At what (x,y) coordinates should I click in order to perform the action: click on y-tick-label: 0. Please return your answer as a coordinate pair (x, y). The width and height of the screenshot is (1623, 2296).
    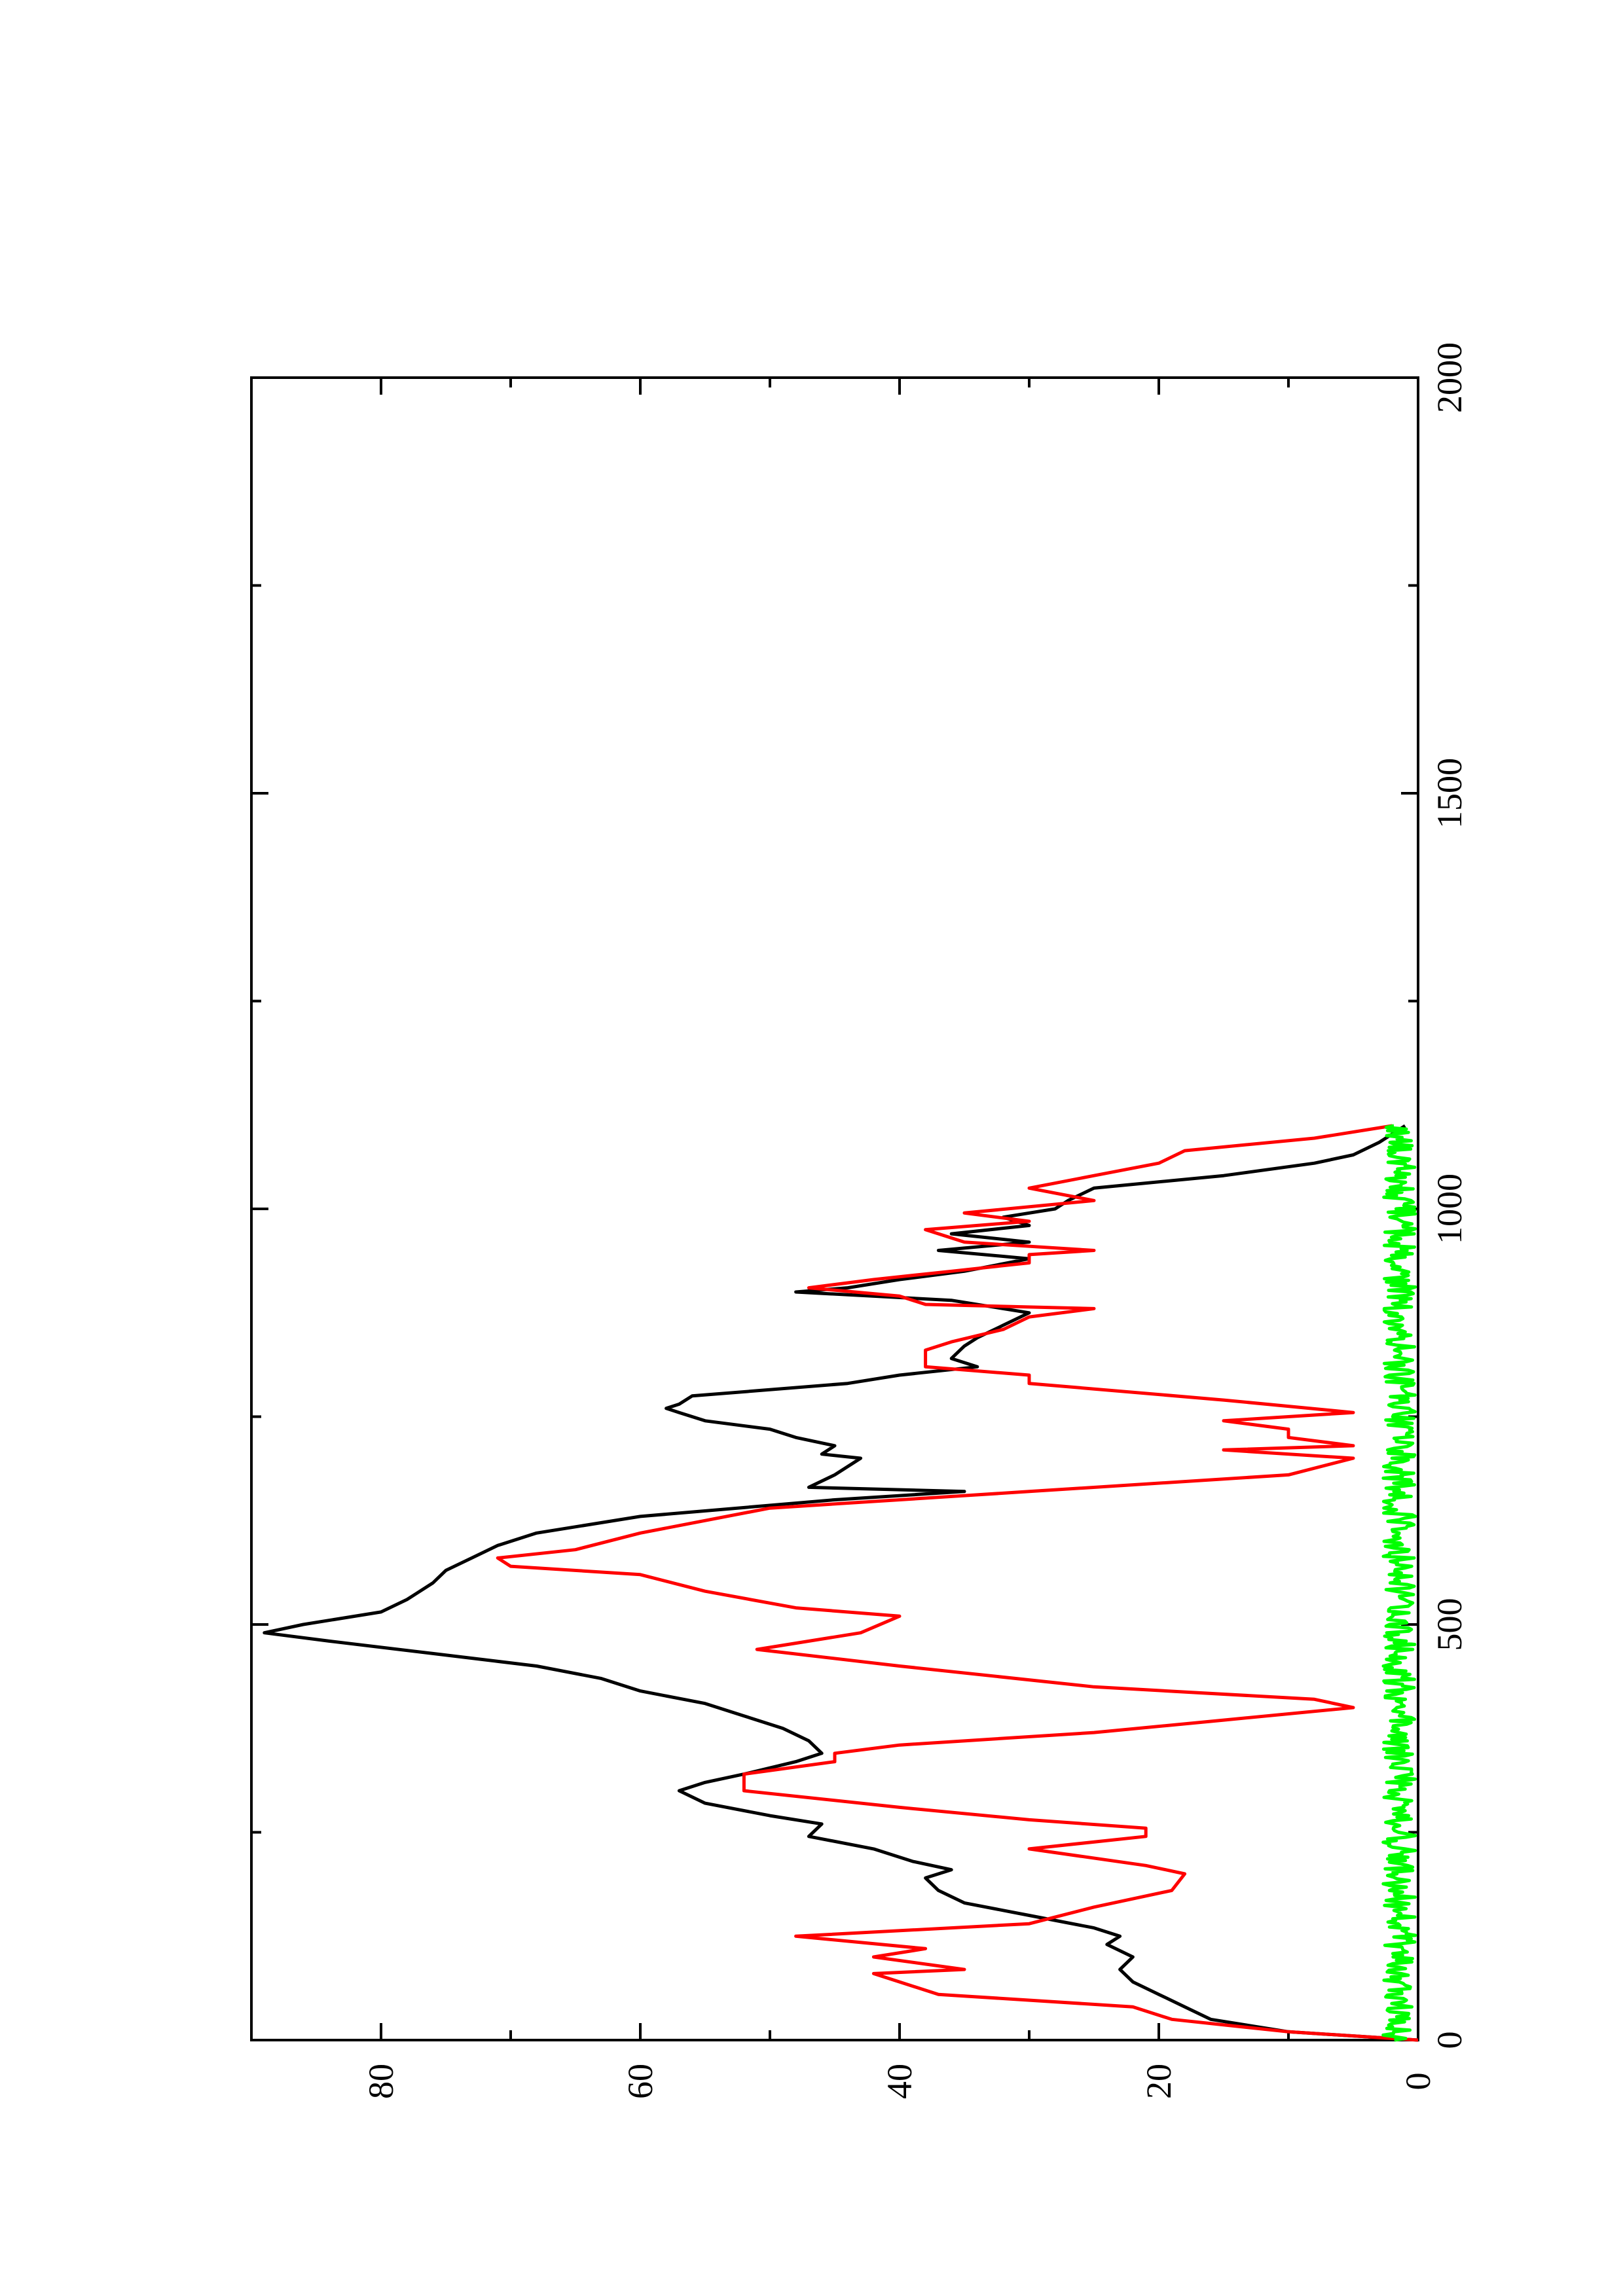
    Looking at the image, I should click on (1418, 2081).